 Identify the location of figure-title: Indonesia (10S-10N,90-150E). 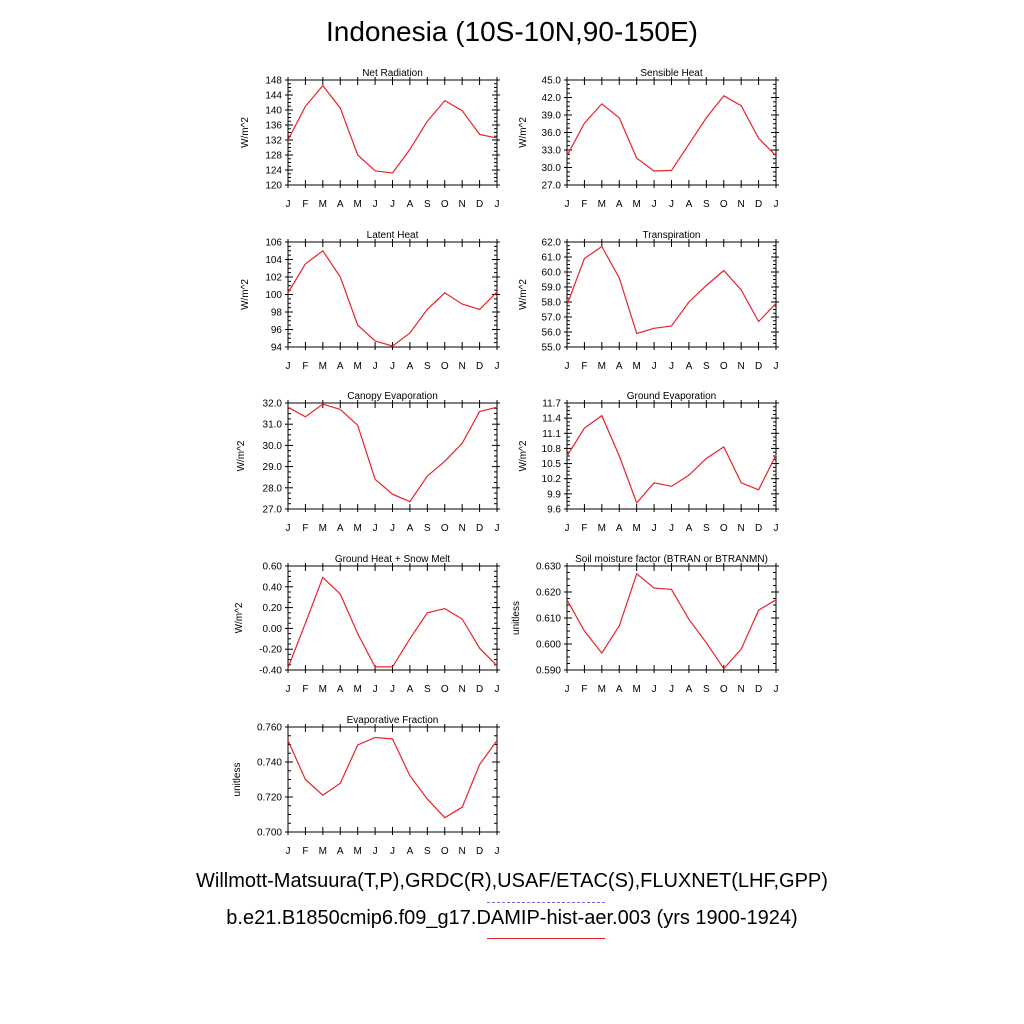
(511, 31).